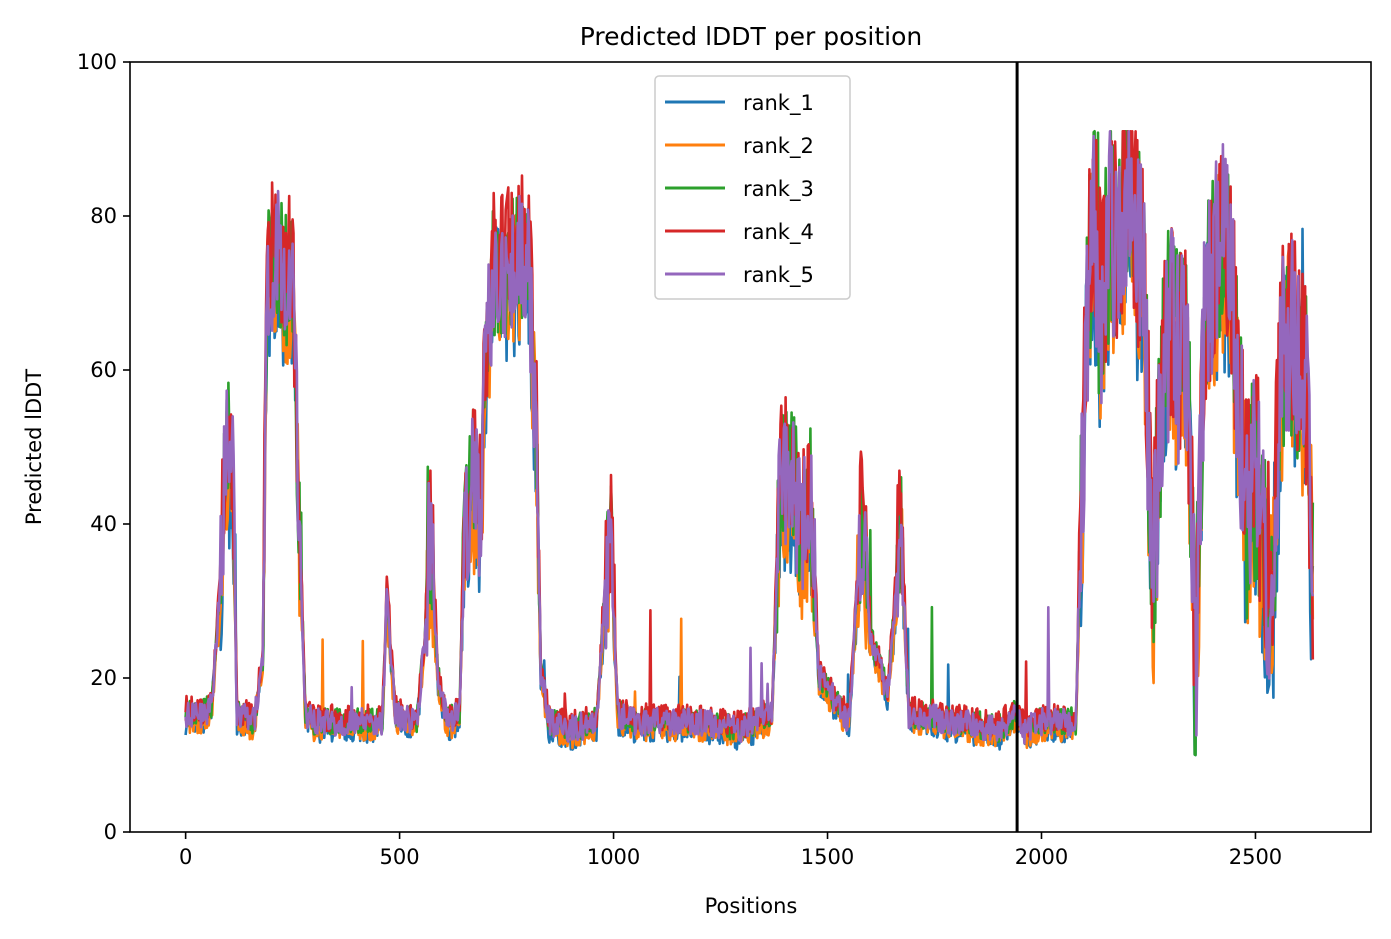 The width and height of the screenshot is (1391, 939). I want to click on y-tick-label: 60, so click(103, 370).